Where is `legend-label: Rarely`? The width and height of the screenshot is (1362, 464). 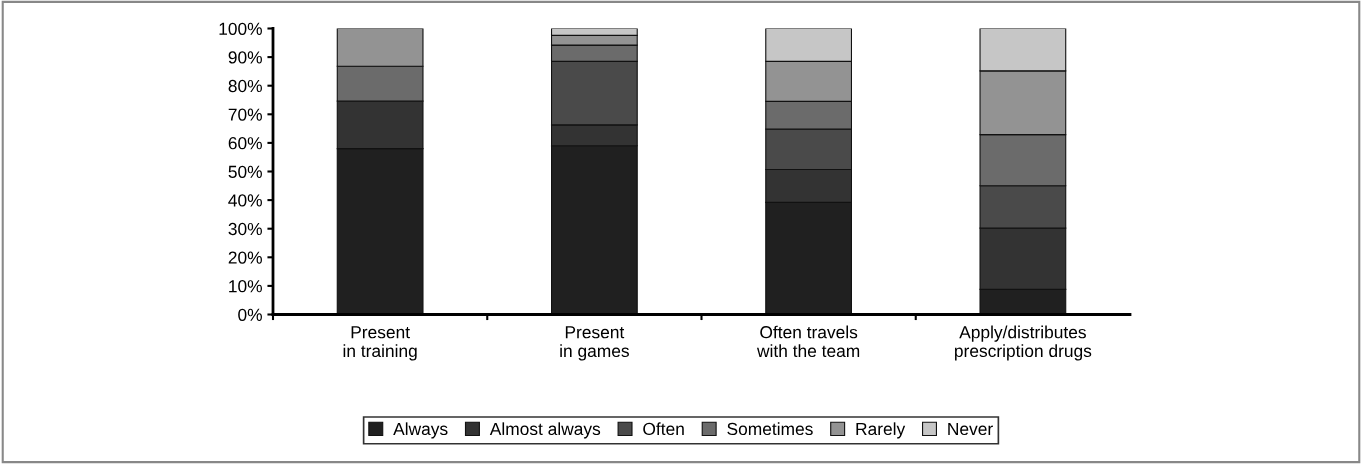
legend-label: Rarely is located at coordinates (881, 430).